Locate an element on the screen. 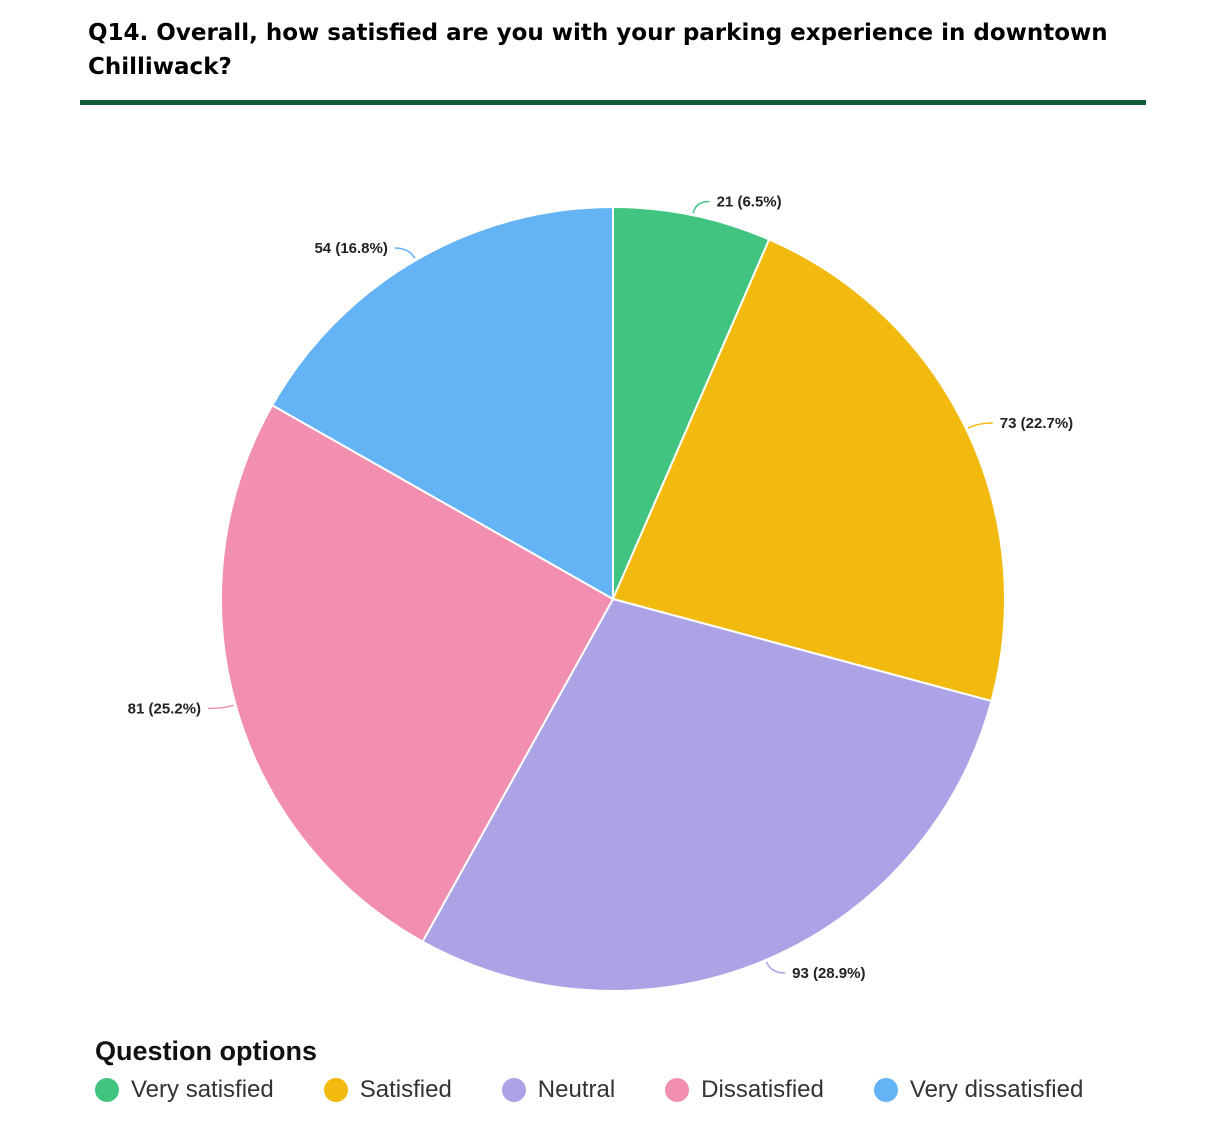 This screenshot has height=1138, width=1222. legend-swatch-dissatisfied is located at coordinates (677, 1090).